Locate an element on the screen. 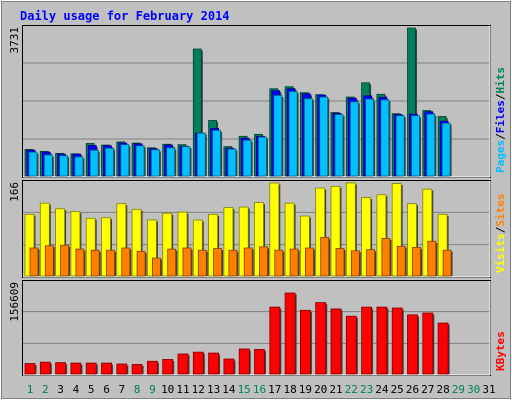  chart-title: Daily usage for February 2014 is located at coordinates (125, 16).